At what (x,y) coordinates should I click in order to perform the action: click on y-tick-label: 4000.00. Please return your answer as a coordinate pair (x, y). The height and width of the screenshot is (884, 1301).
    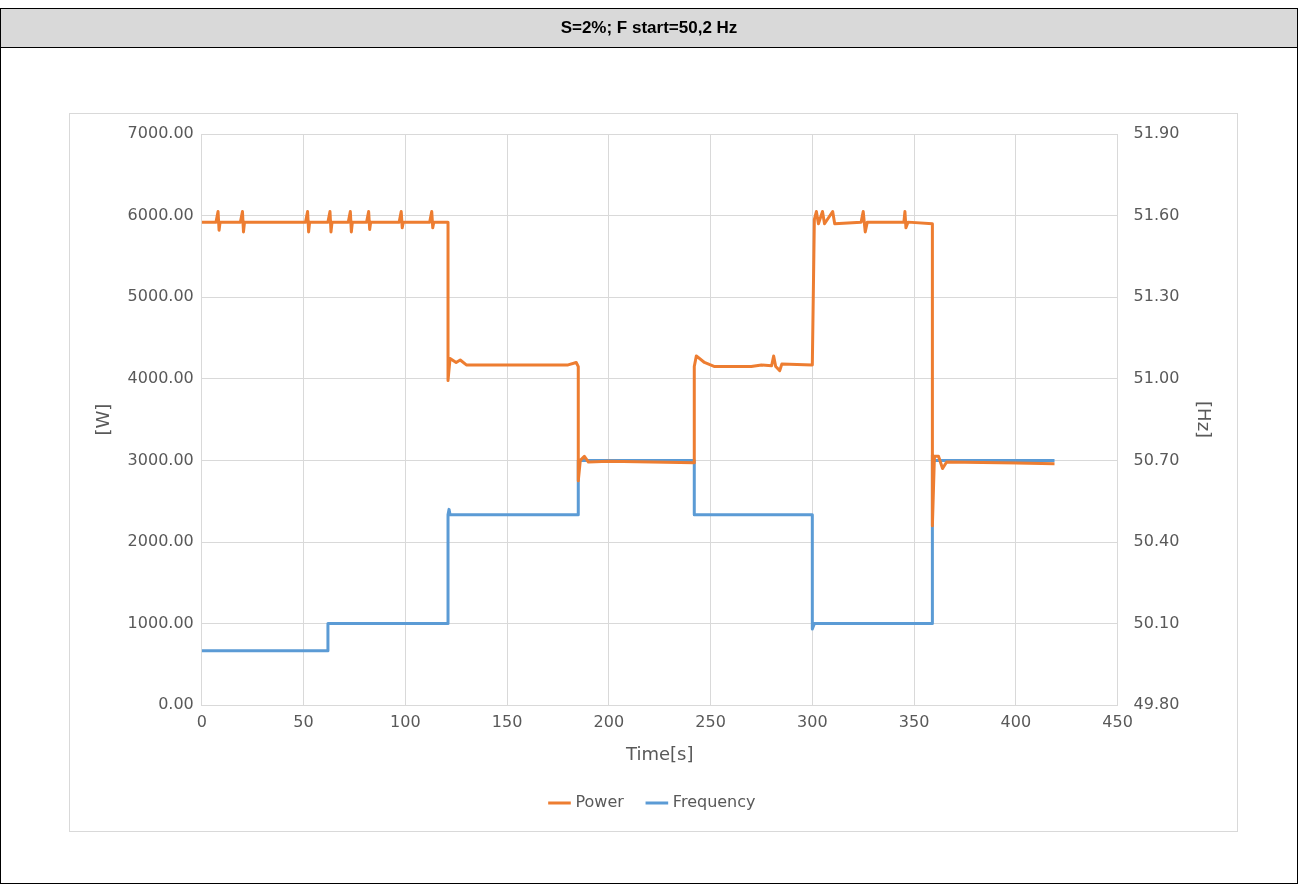
    Looking at the image, I should click on (160, 377).